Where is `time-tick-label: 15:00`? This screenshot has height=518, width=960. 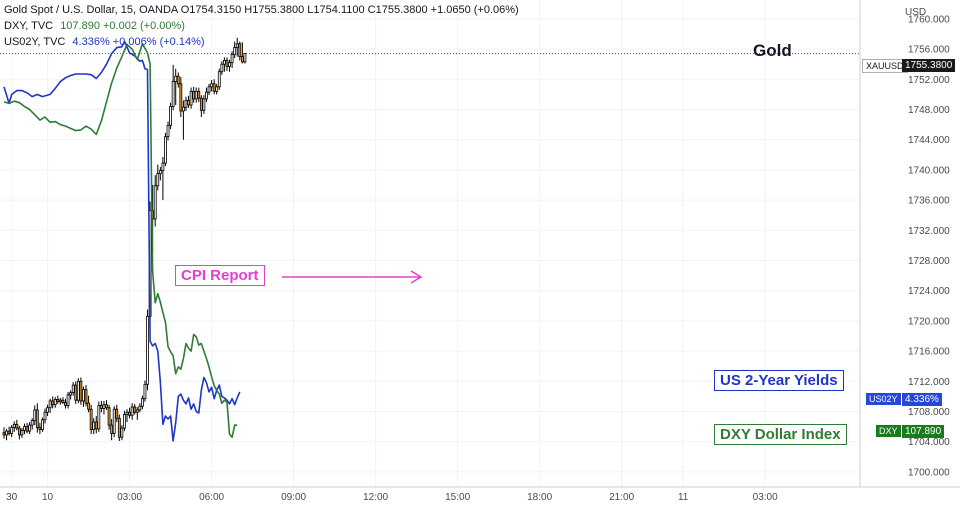
time-tick-label: 15:00 is located at coordinates (457, 497).